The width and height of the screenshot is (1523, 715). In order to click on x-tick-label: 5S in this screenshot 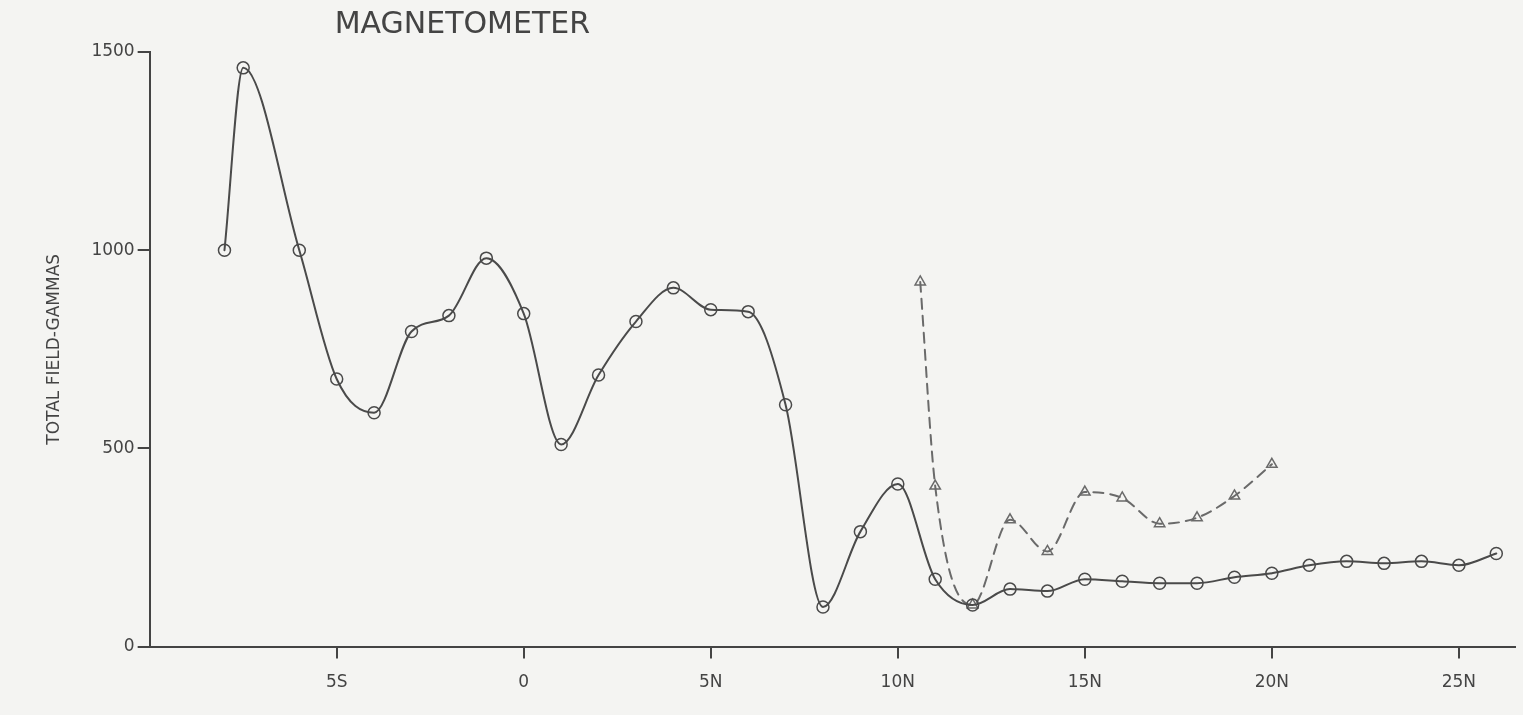, I will do `click(336, 681)`.